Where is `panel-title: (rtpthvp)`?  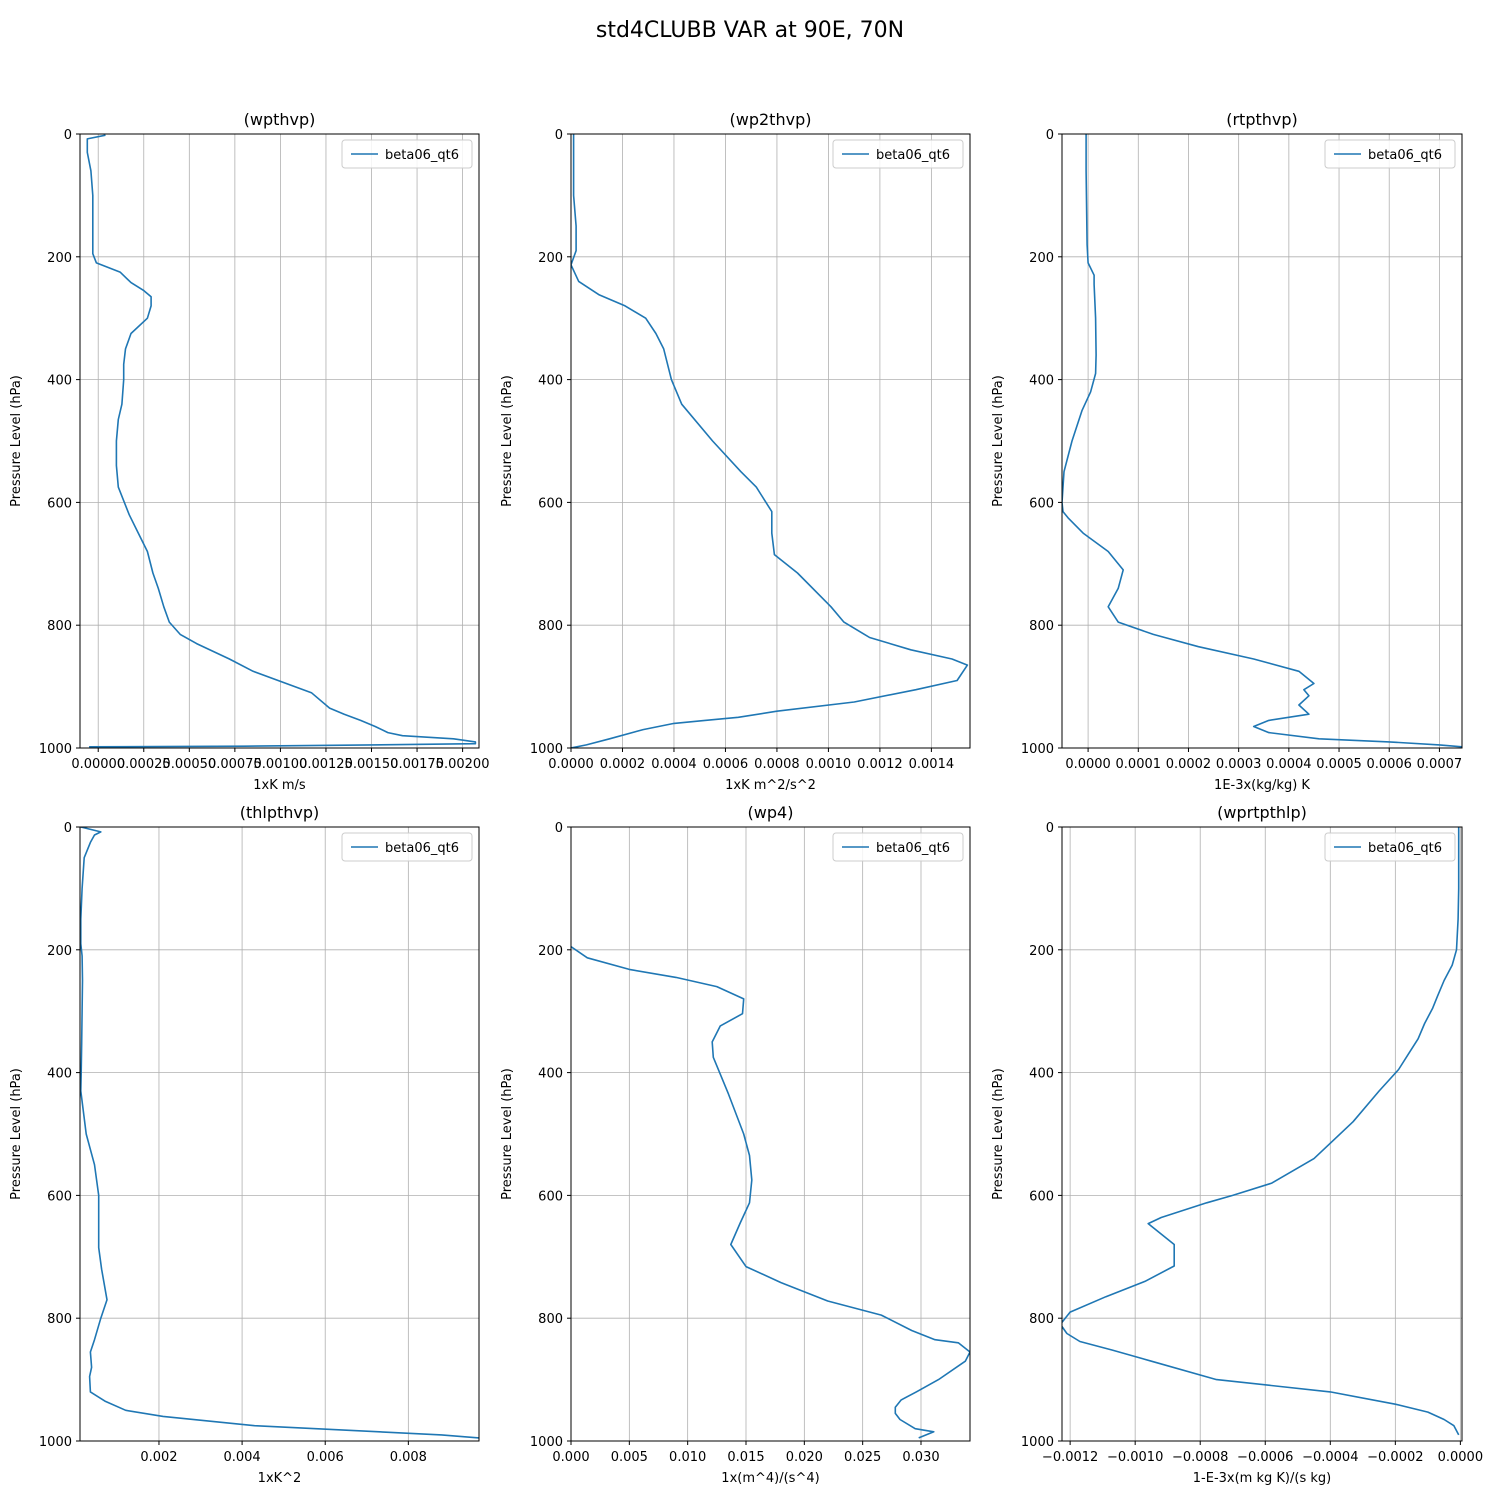 panel-title: (rtpthvp) is located at coordinates (1262, 119).